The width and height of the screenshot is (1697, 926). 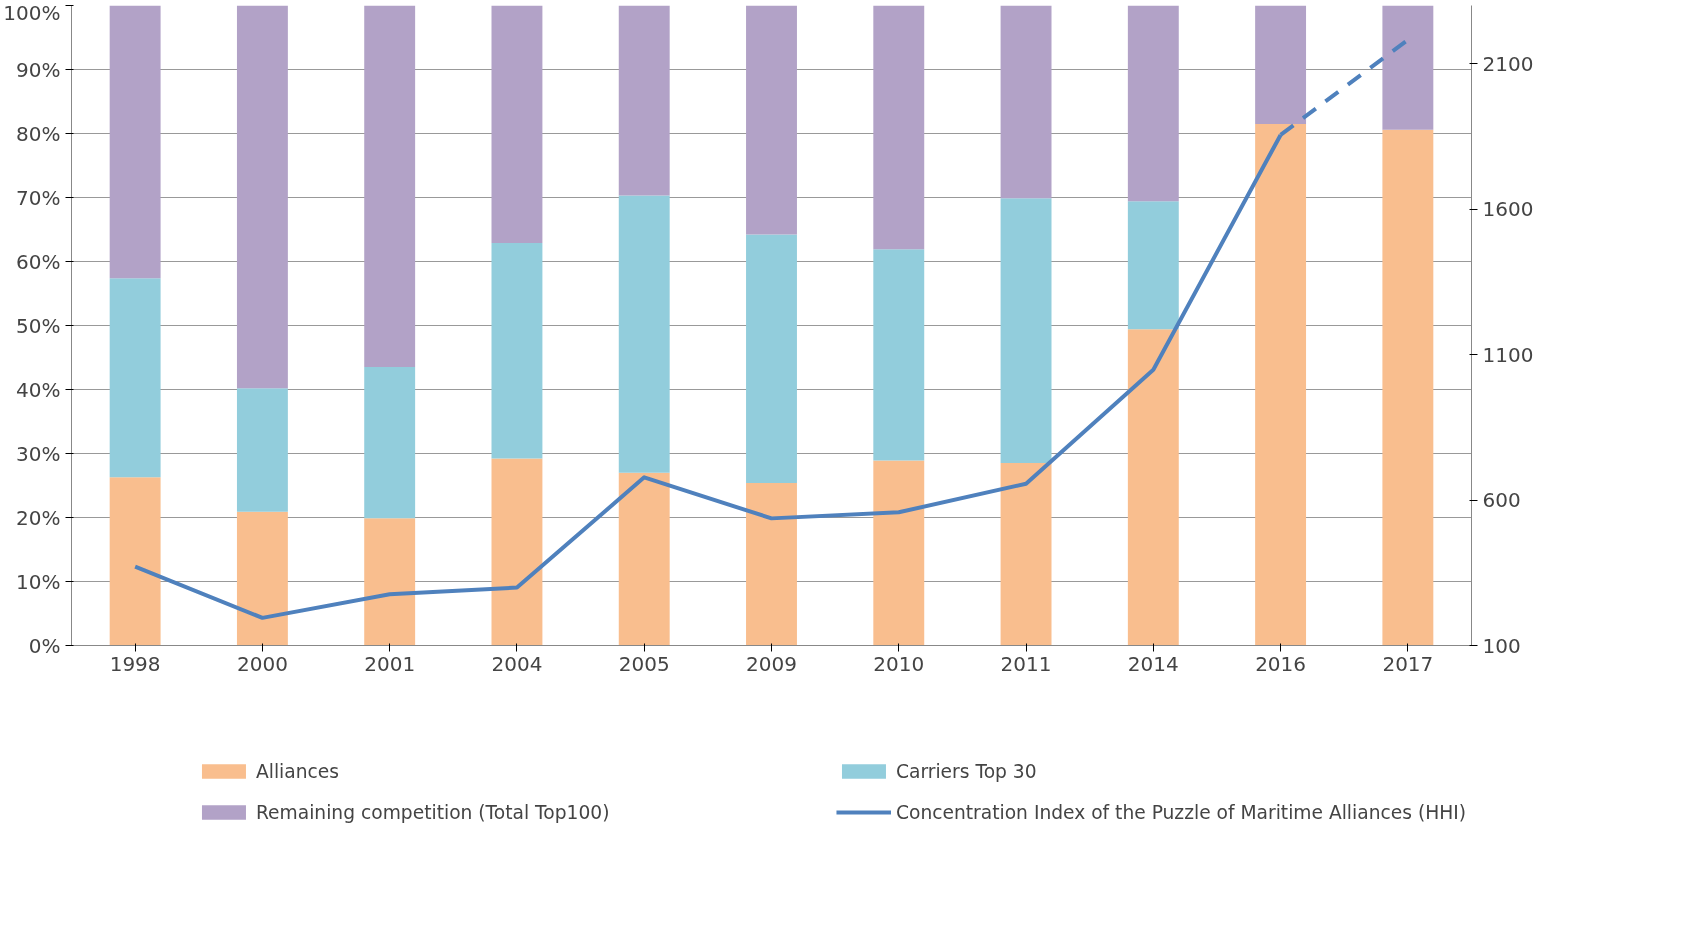 I want to click on x-tick-label: 2001, so click(x=390, y=663).